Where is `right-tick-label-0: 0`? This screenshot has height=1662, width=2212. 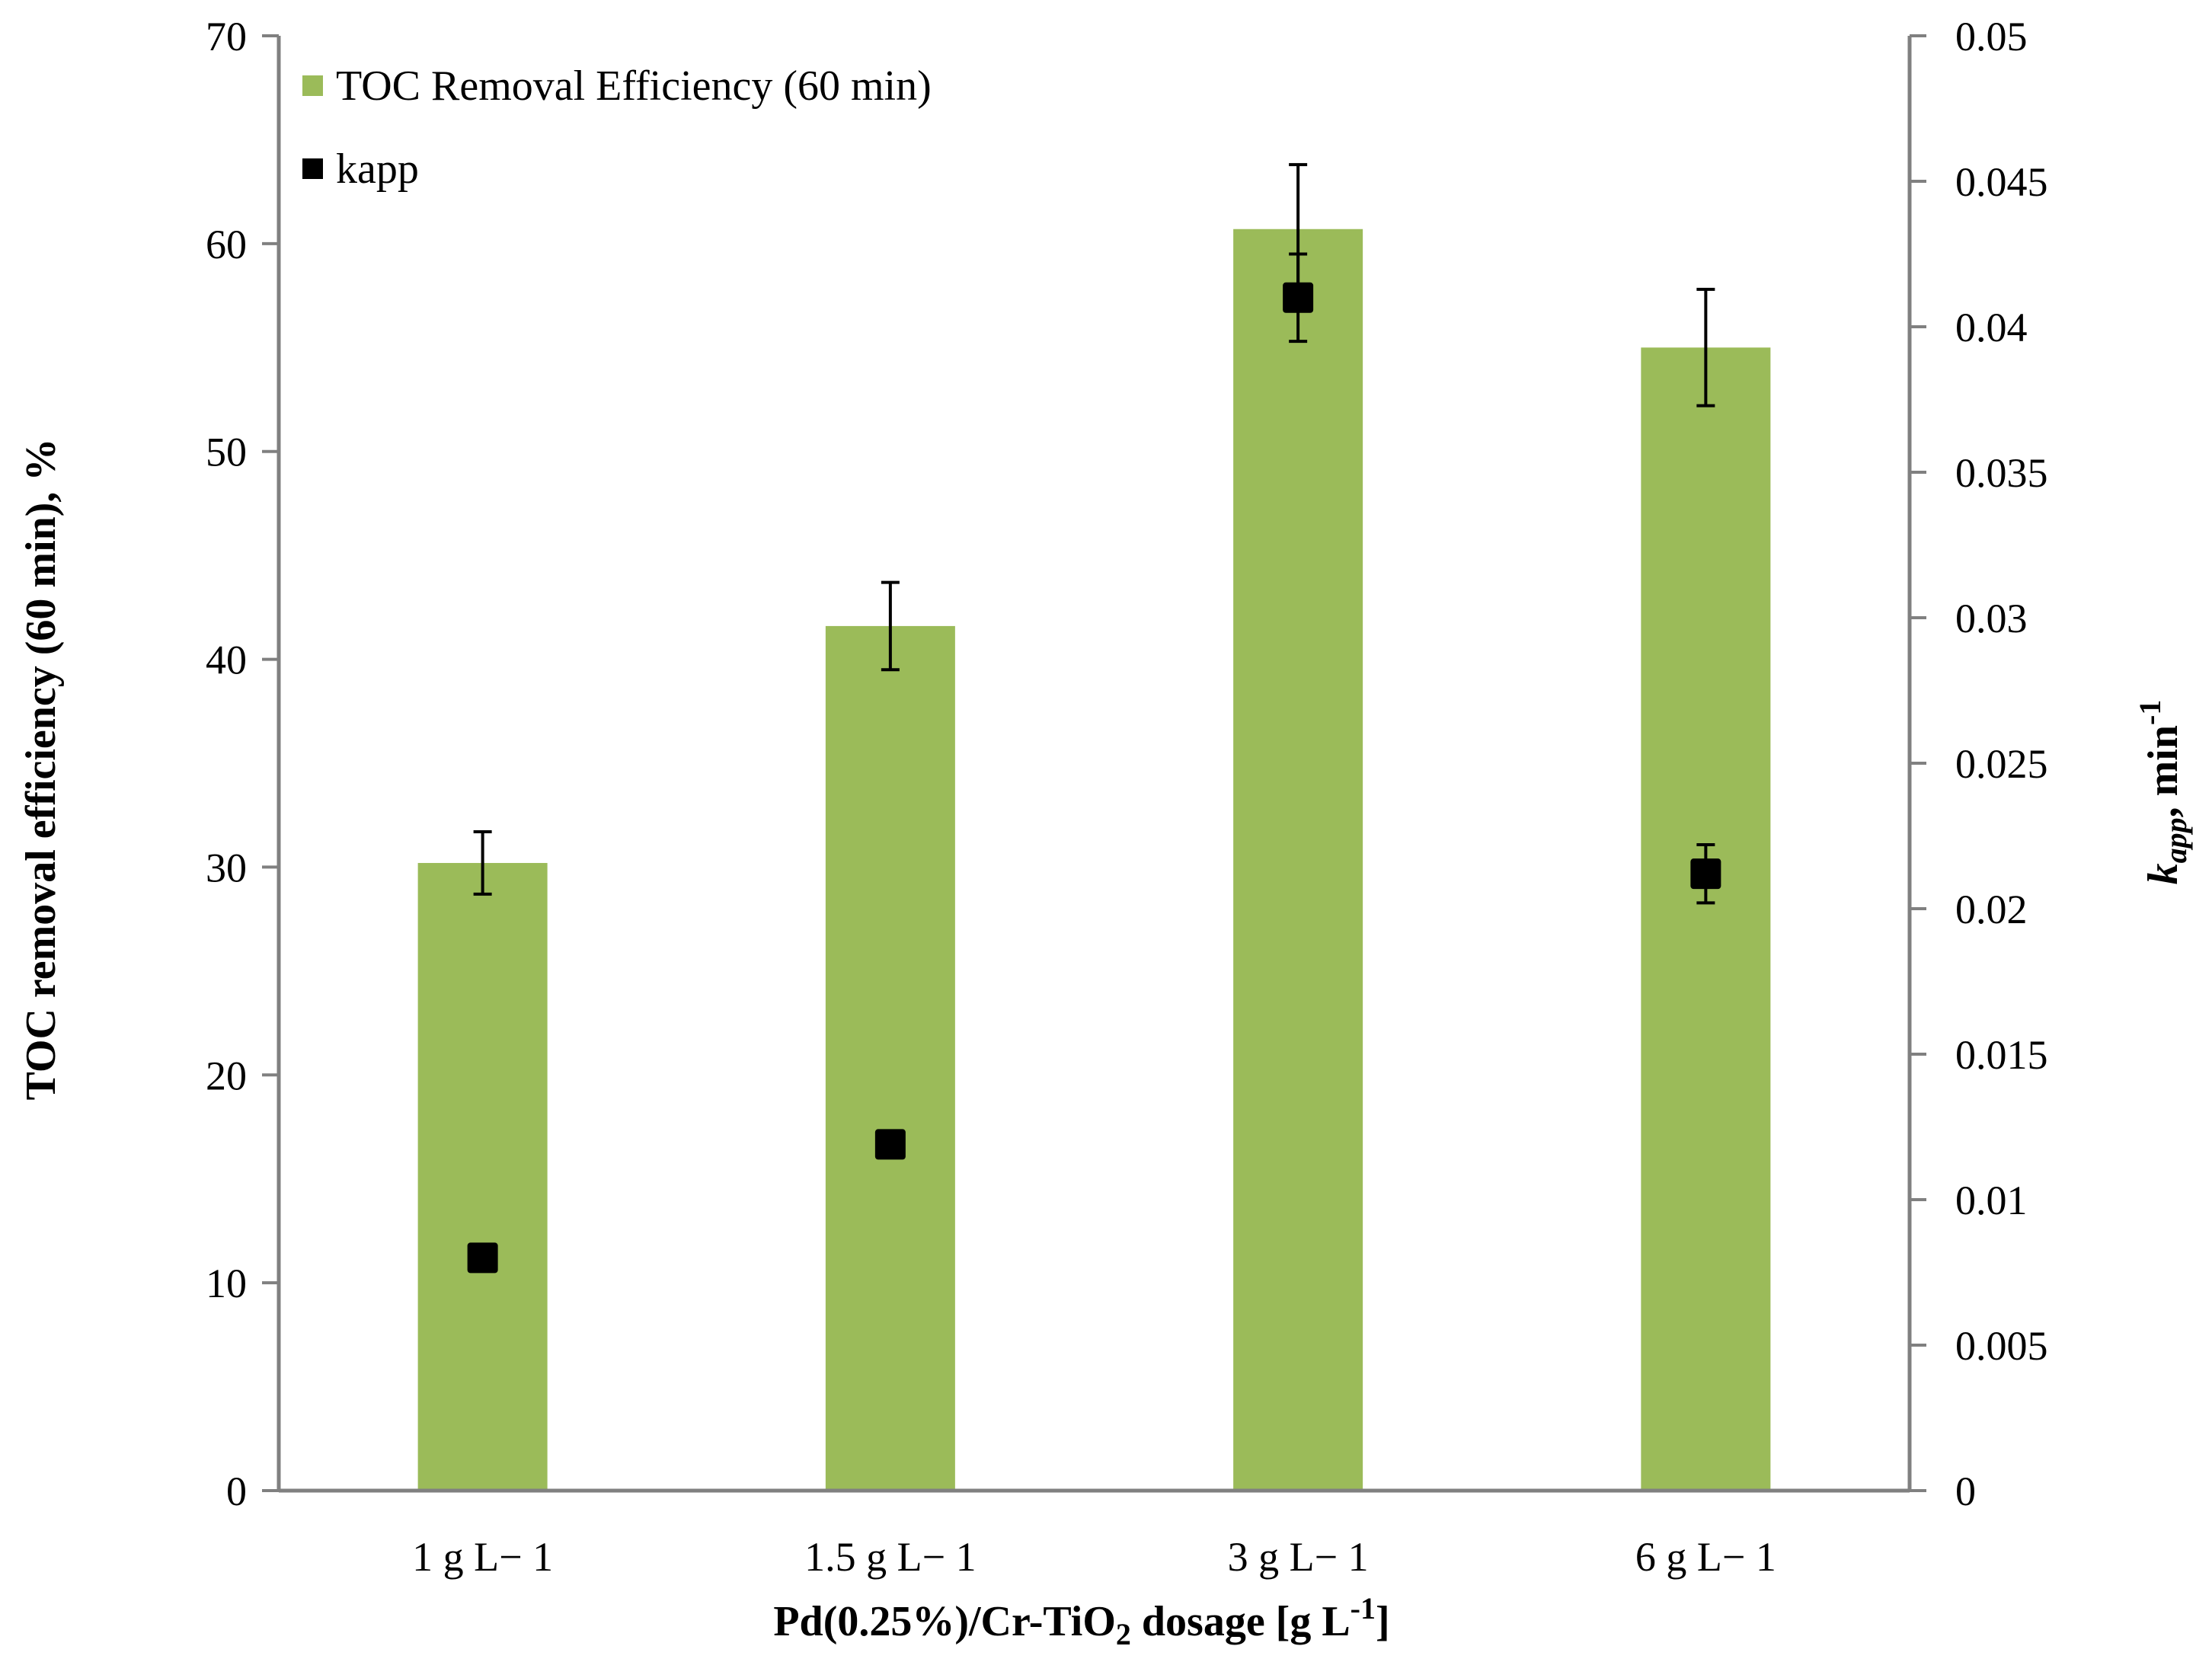 right-tick-label-0: 0 is located at coordinates (1965, 1491).